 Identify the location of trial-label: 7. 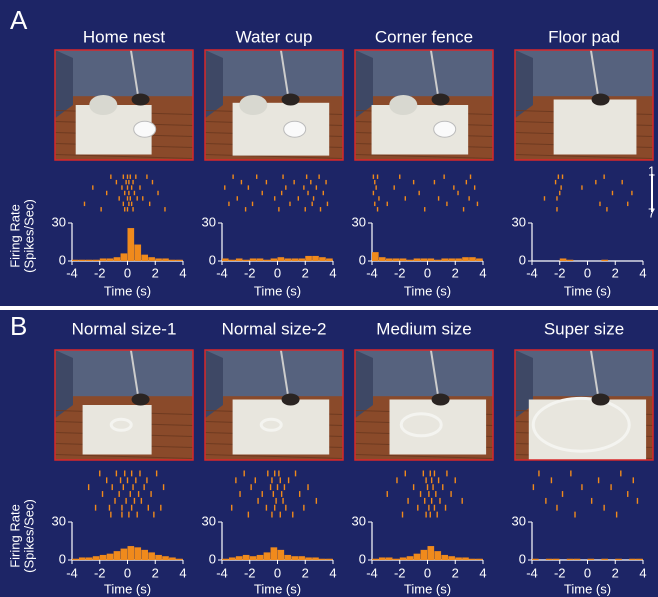
(651, 212).